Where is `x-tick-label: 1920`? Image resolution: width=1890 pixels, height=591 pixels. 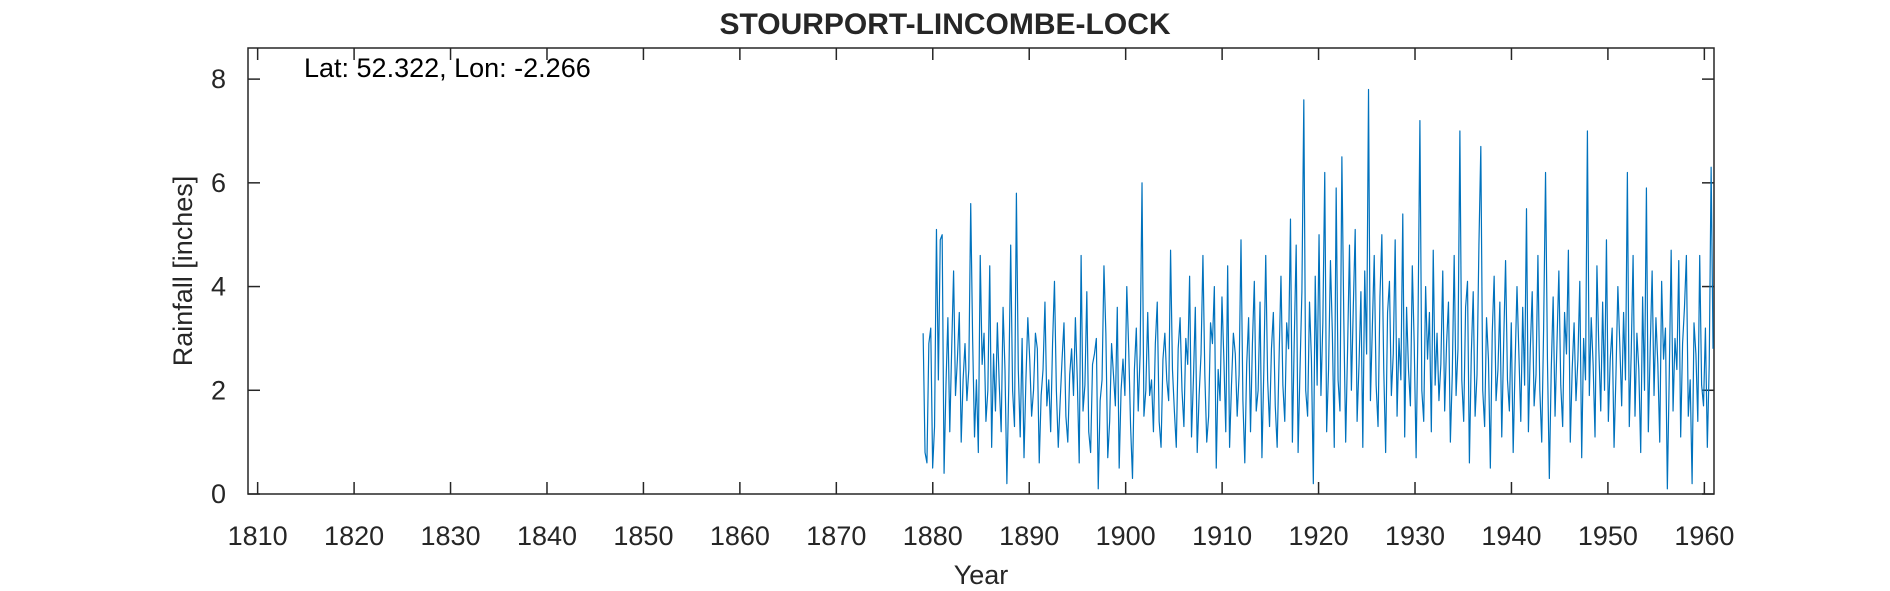 x-tick-label: 1920 is located at coordinates (1319, 536).